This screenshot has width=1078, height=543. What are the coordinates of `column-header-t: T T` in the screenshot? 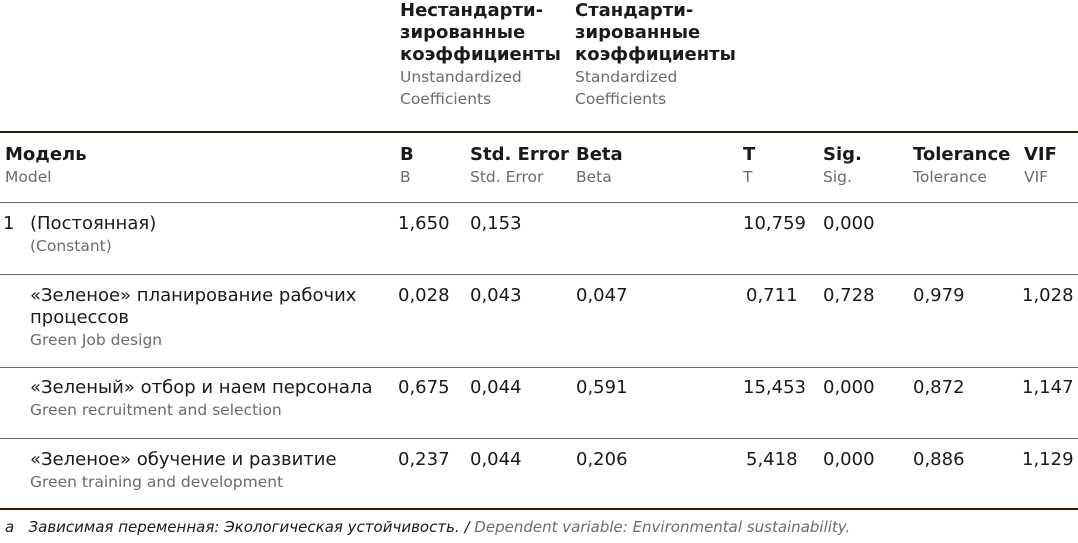 It's located at (749, 166).